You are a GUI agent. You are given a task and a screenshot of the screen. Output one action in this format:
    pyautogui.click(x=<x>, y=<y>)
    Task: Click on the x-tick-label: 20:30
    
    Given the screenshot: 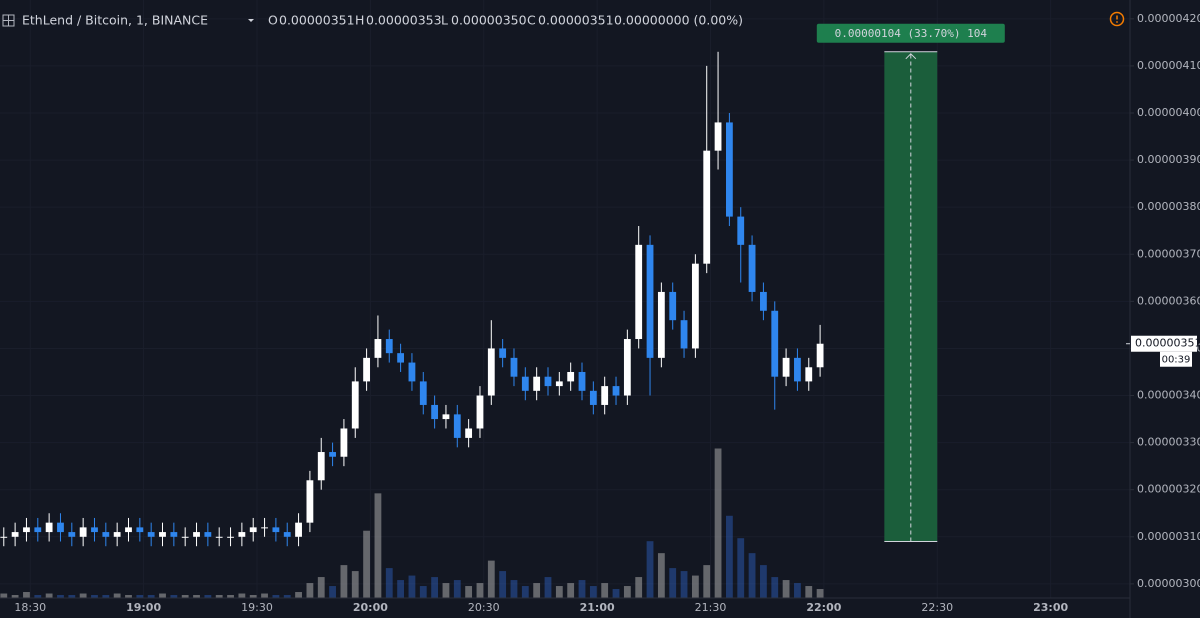 What is the action you would take?
    pyautogui.click(x=484, y=607)
    